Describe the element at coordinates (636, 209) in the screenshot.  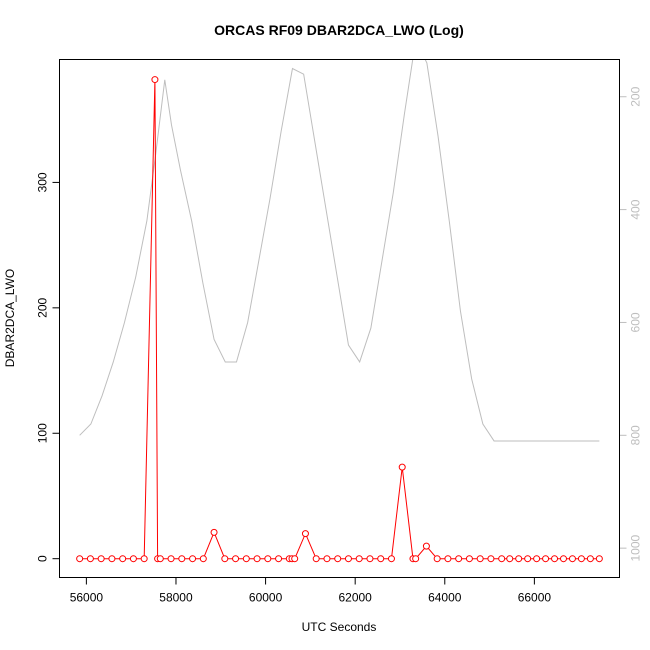
I see `y2-tick-label: 400` at that location.